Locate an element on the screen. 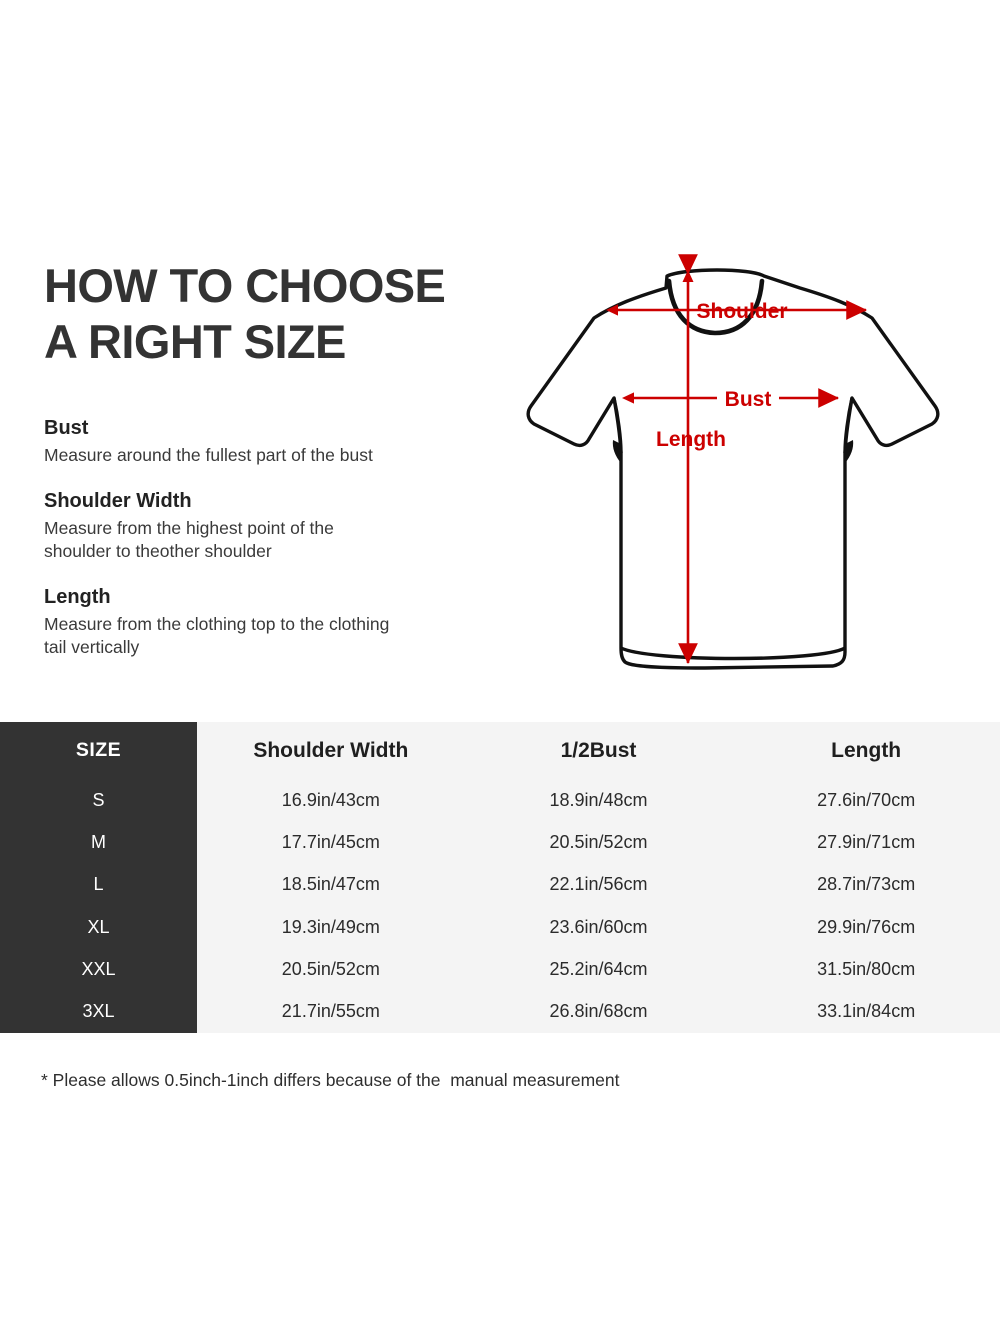 The image size is (1000, 1333). table-row: XXL is located at coordinates (98, 968).